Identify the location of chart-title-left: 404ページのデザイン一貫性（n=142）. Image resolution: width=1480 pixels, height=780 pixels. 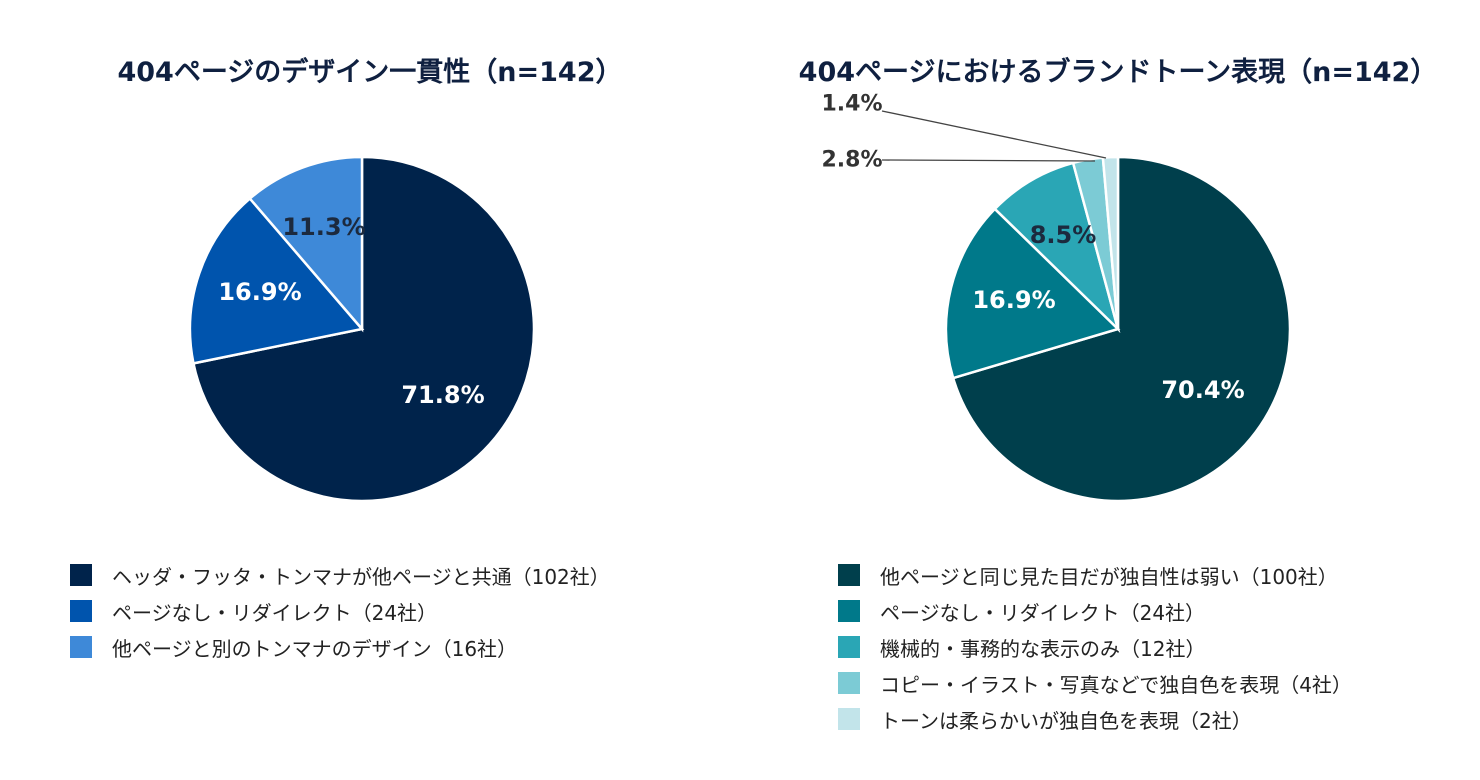
(370, 72).